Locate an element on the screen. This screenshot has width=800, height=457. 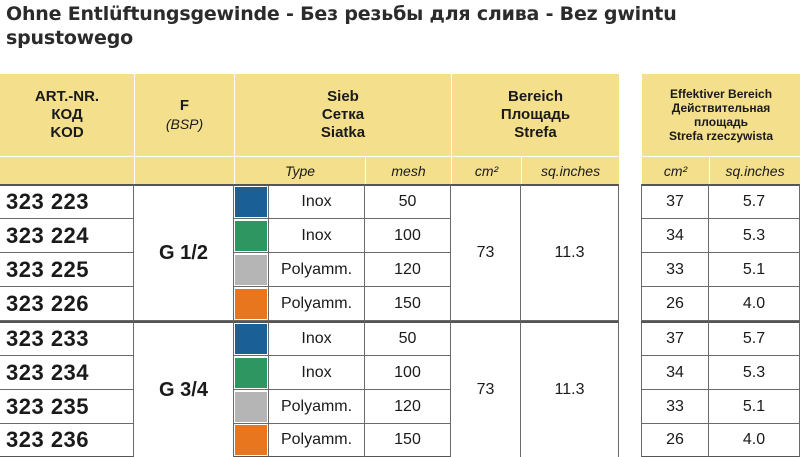
table-row: 323 226 Polyamm. 150 26 4.0 is located at coordinates (400, 304).